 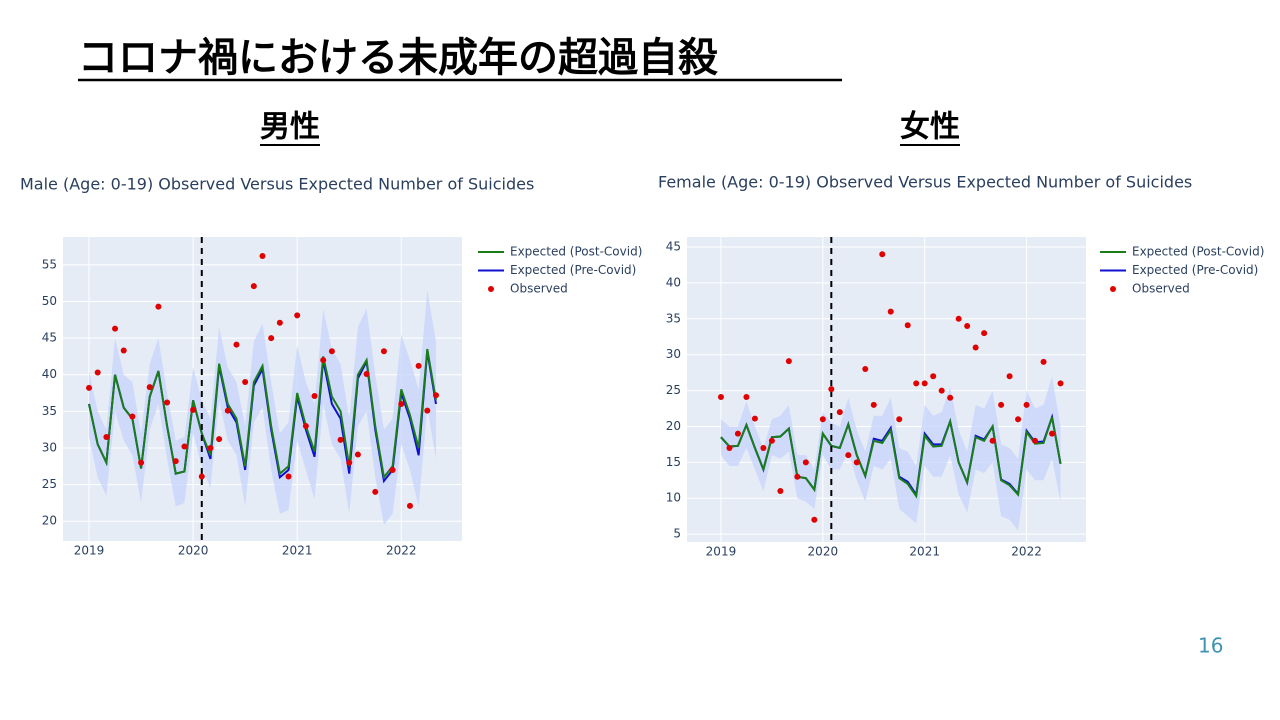 I want to click on slide-title: コロナ禍における未成年の超過自殺, so click(x=398, y=58).